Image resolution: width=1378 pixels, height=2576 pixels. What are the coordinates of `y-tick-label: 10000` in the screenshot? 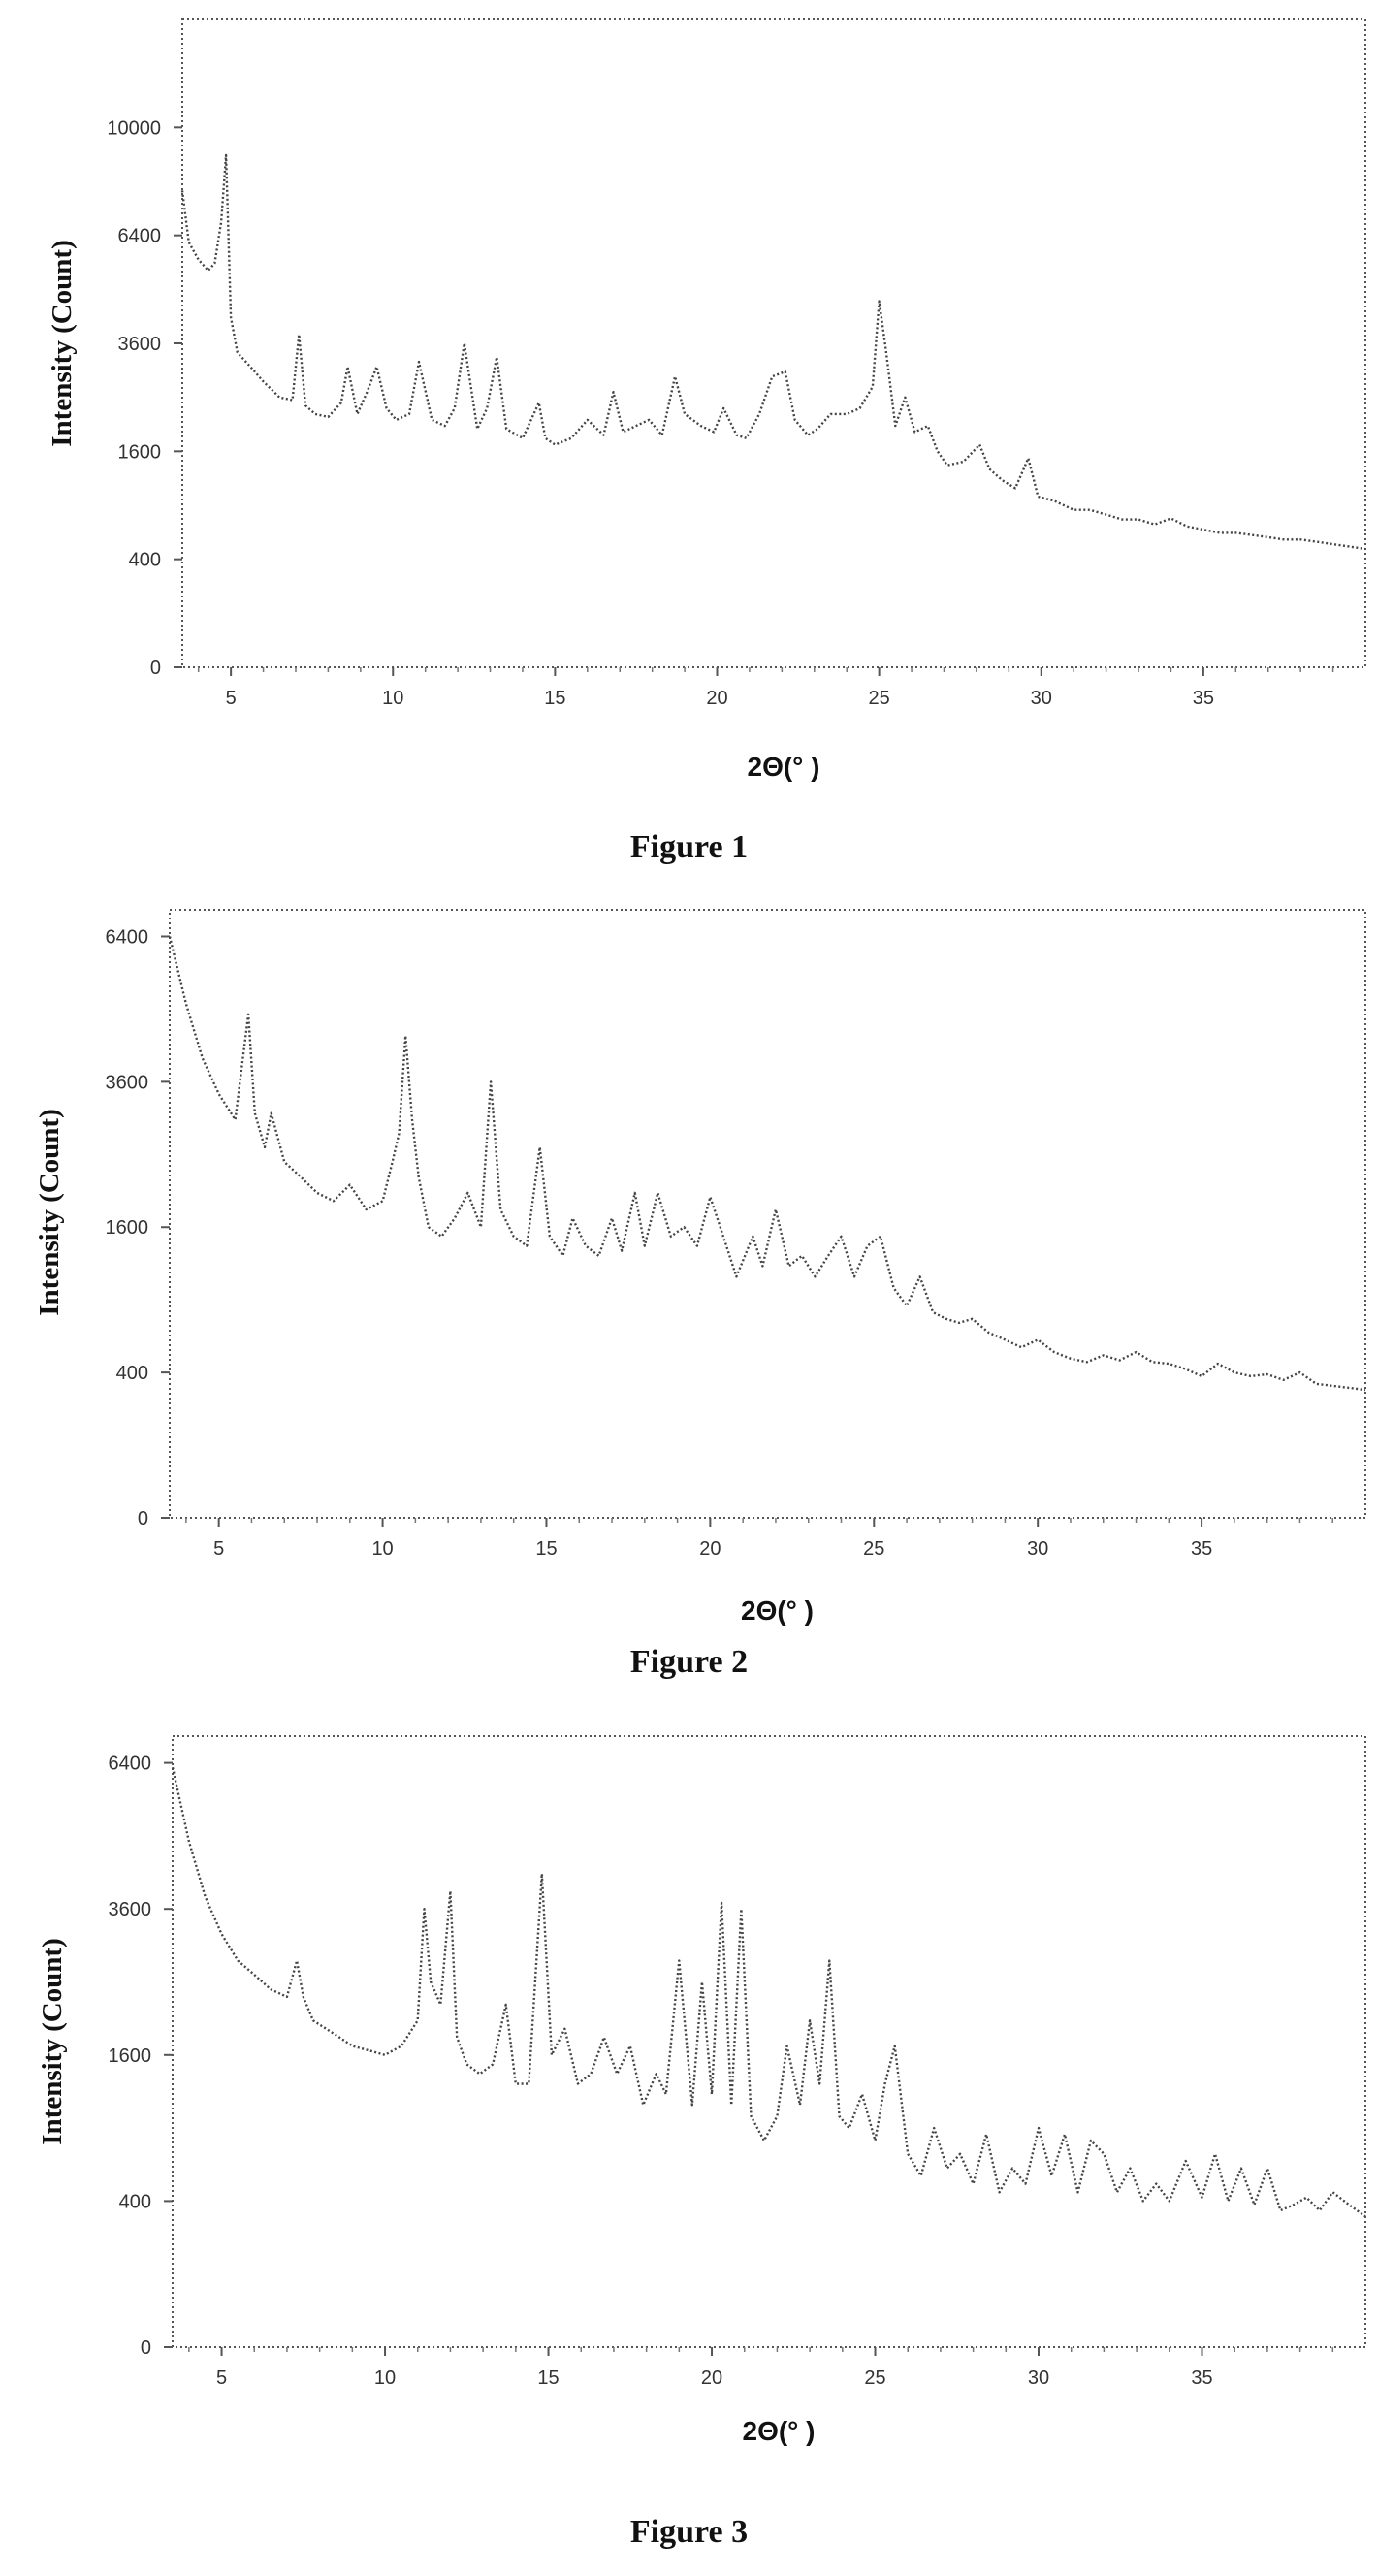 It's located at (134, 128).